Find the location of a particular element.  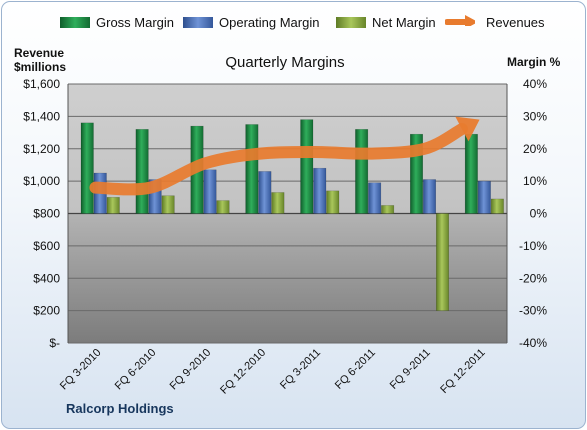

revenue-arrow is located at coordinates (284, 156).